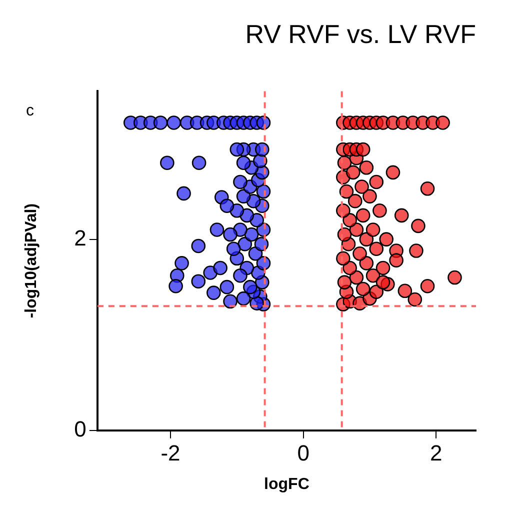 The height and width of the screenshot is (525, 514). I want to click on x-axis-title: logFC, so click(287, 484).